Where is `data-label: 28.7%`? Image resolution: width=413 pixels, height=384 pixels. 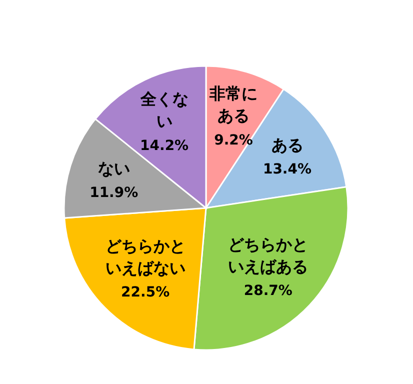 data-label: 28.7% is located at coordinates (268, 291).